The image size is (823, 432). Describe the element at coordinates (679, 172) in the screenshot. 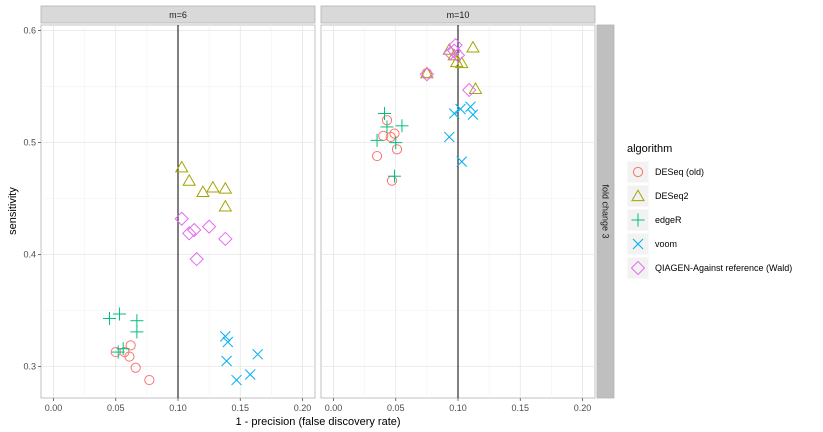

I see `legend-label: DESeq (old)` at that location.